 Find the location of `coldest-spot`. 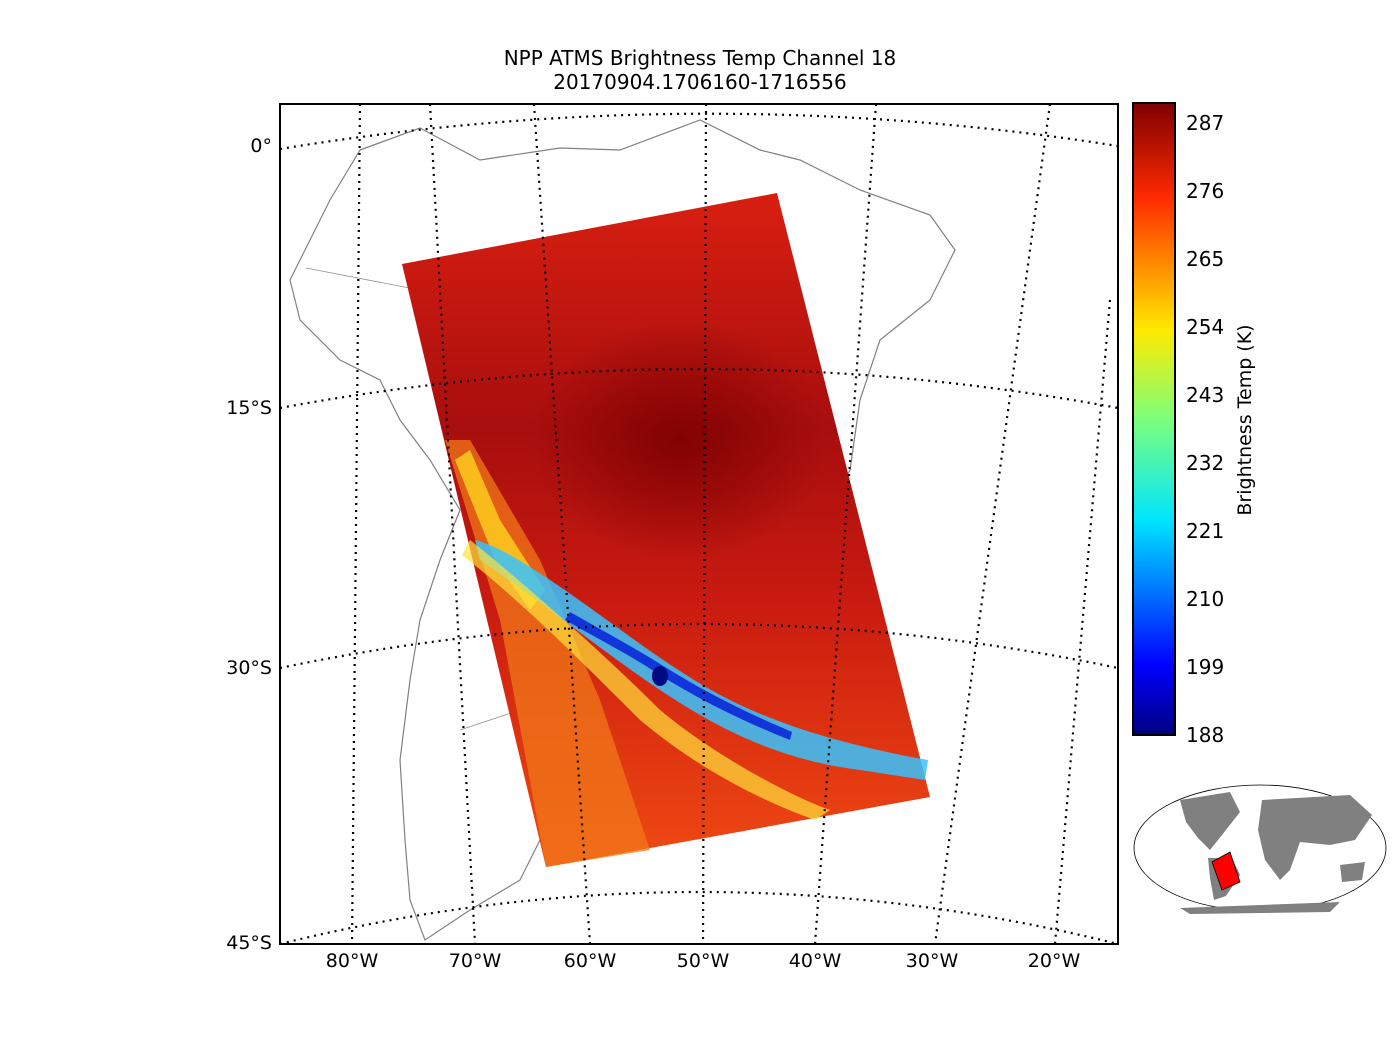

coldest-spot is located at coordinates (660, 676).